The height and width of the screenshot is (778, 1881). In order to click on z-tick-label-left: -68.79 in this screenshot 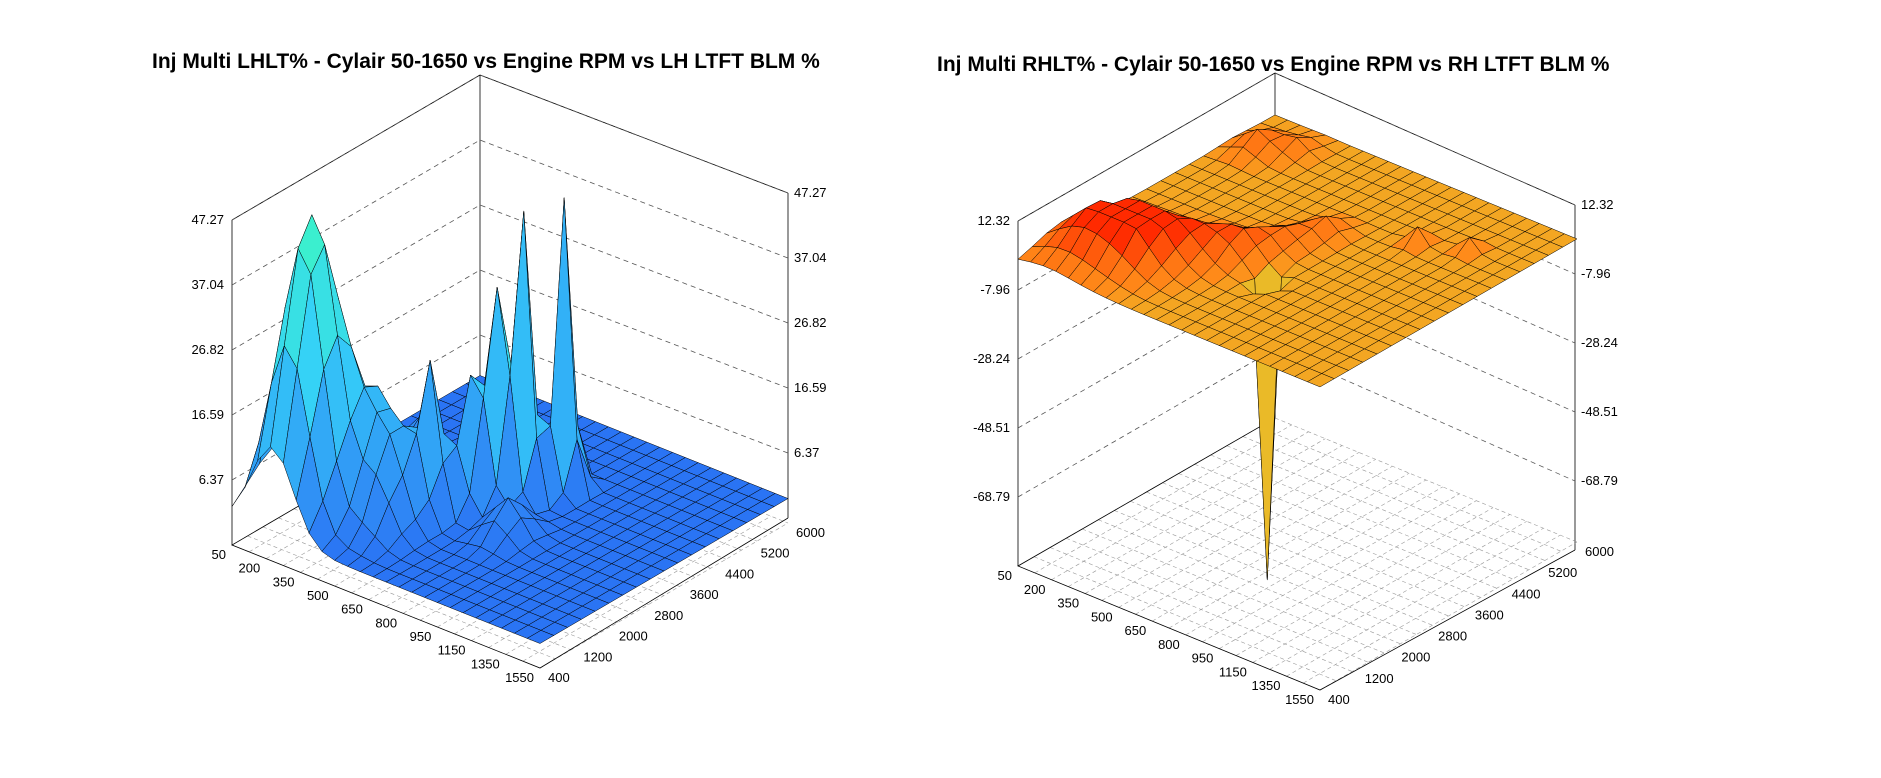, I will do `click(991, 496)`.